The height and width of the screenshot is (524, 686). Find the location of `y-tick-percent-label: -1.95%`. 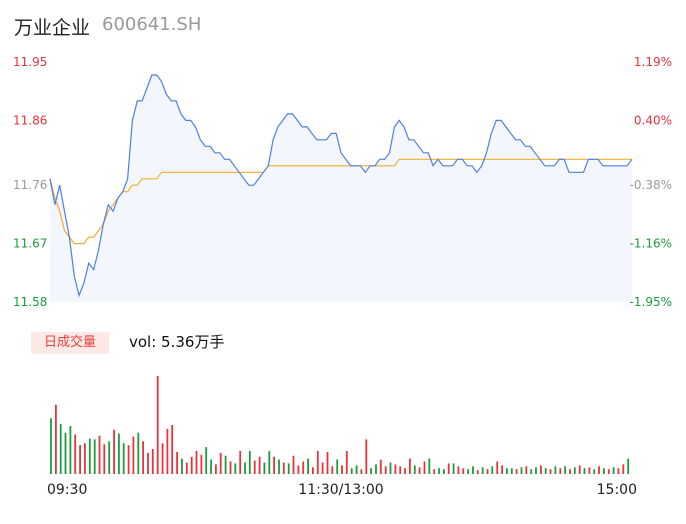

y-tick-percent-label: -1.95% is located at coordinates (651, 302).